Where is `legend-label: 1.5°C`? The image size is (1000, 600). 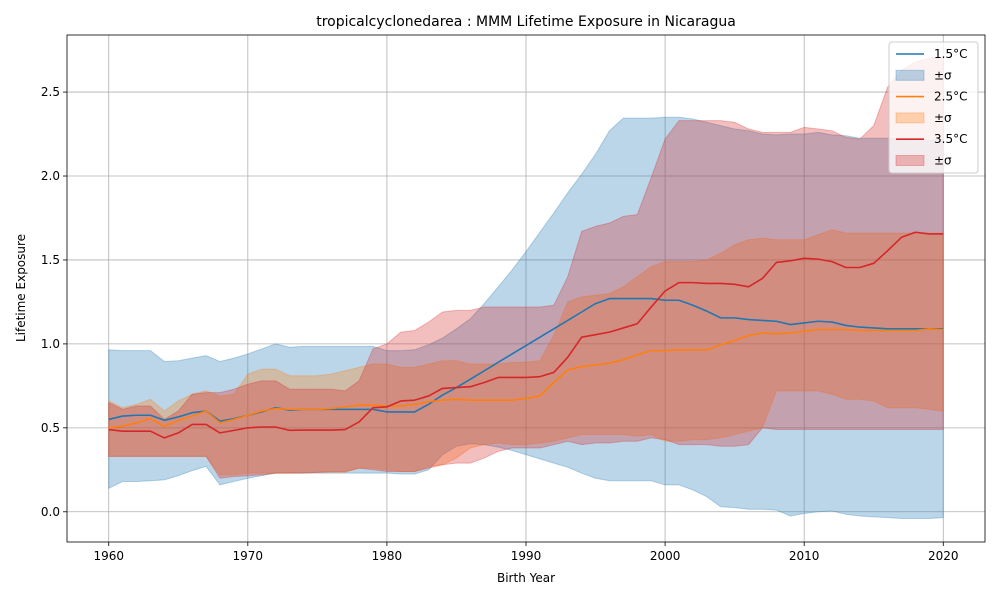
legend-label: 1.5°C is located at coordinates (950, 54).